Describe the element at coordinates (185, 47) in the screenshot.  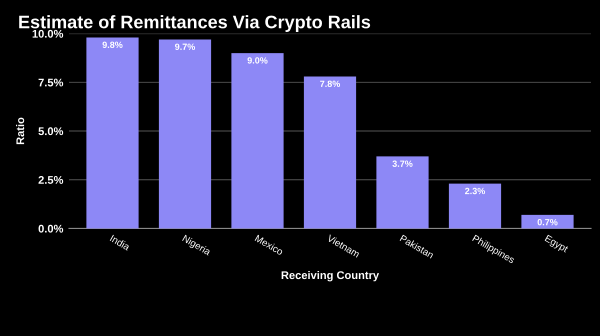
I see `data-label: 9.7%` at that location.